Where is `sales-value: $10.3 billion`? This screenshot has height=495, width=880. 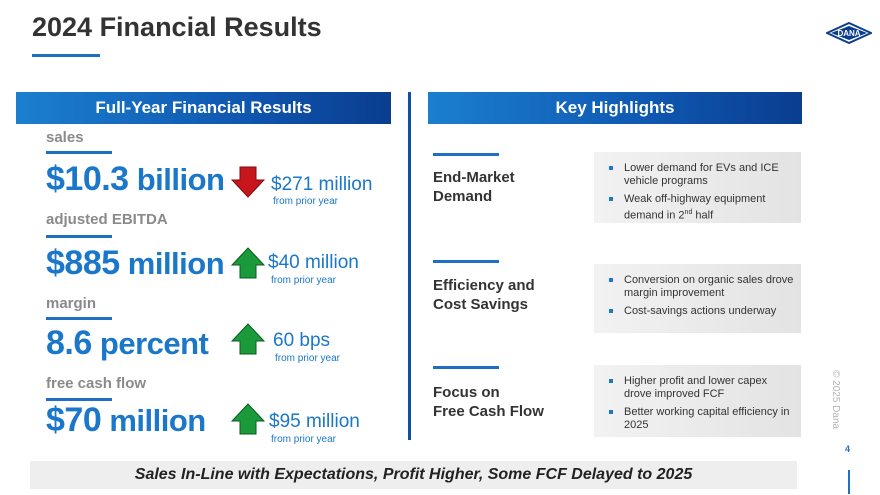
sales-value: $10.3 billion is located at coordinates (135, 179).